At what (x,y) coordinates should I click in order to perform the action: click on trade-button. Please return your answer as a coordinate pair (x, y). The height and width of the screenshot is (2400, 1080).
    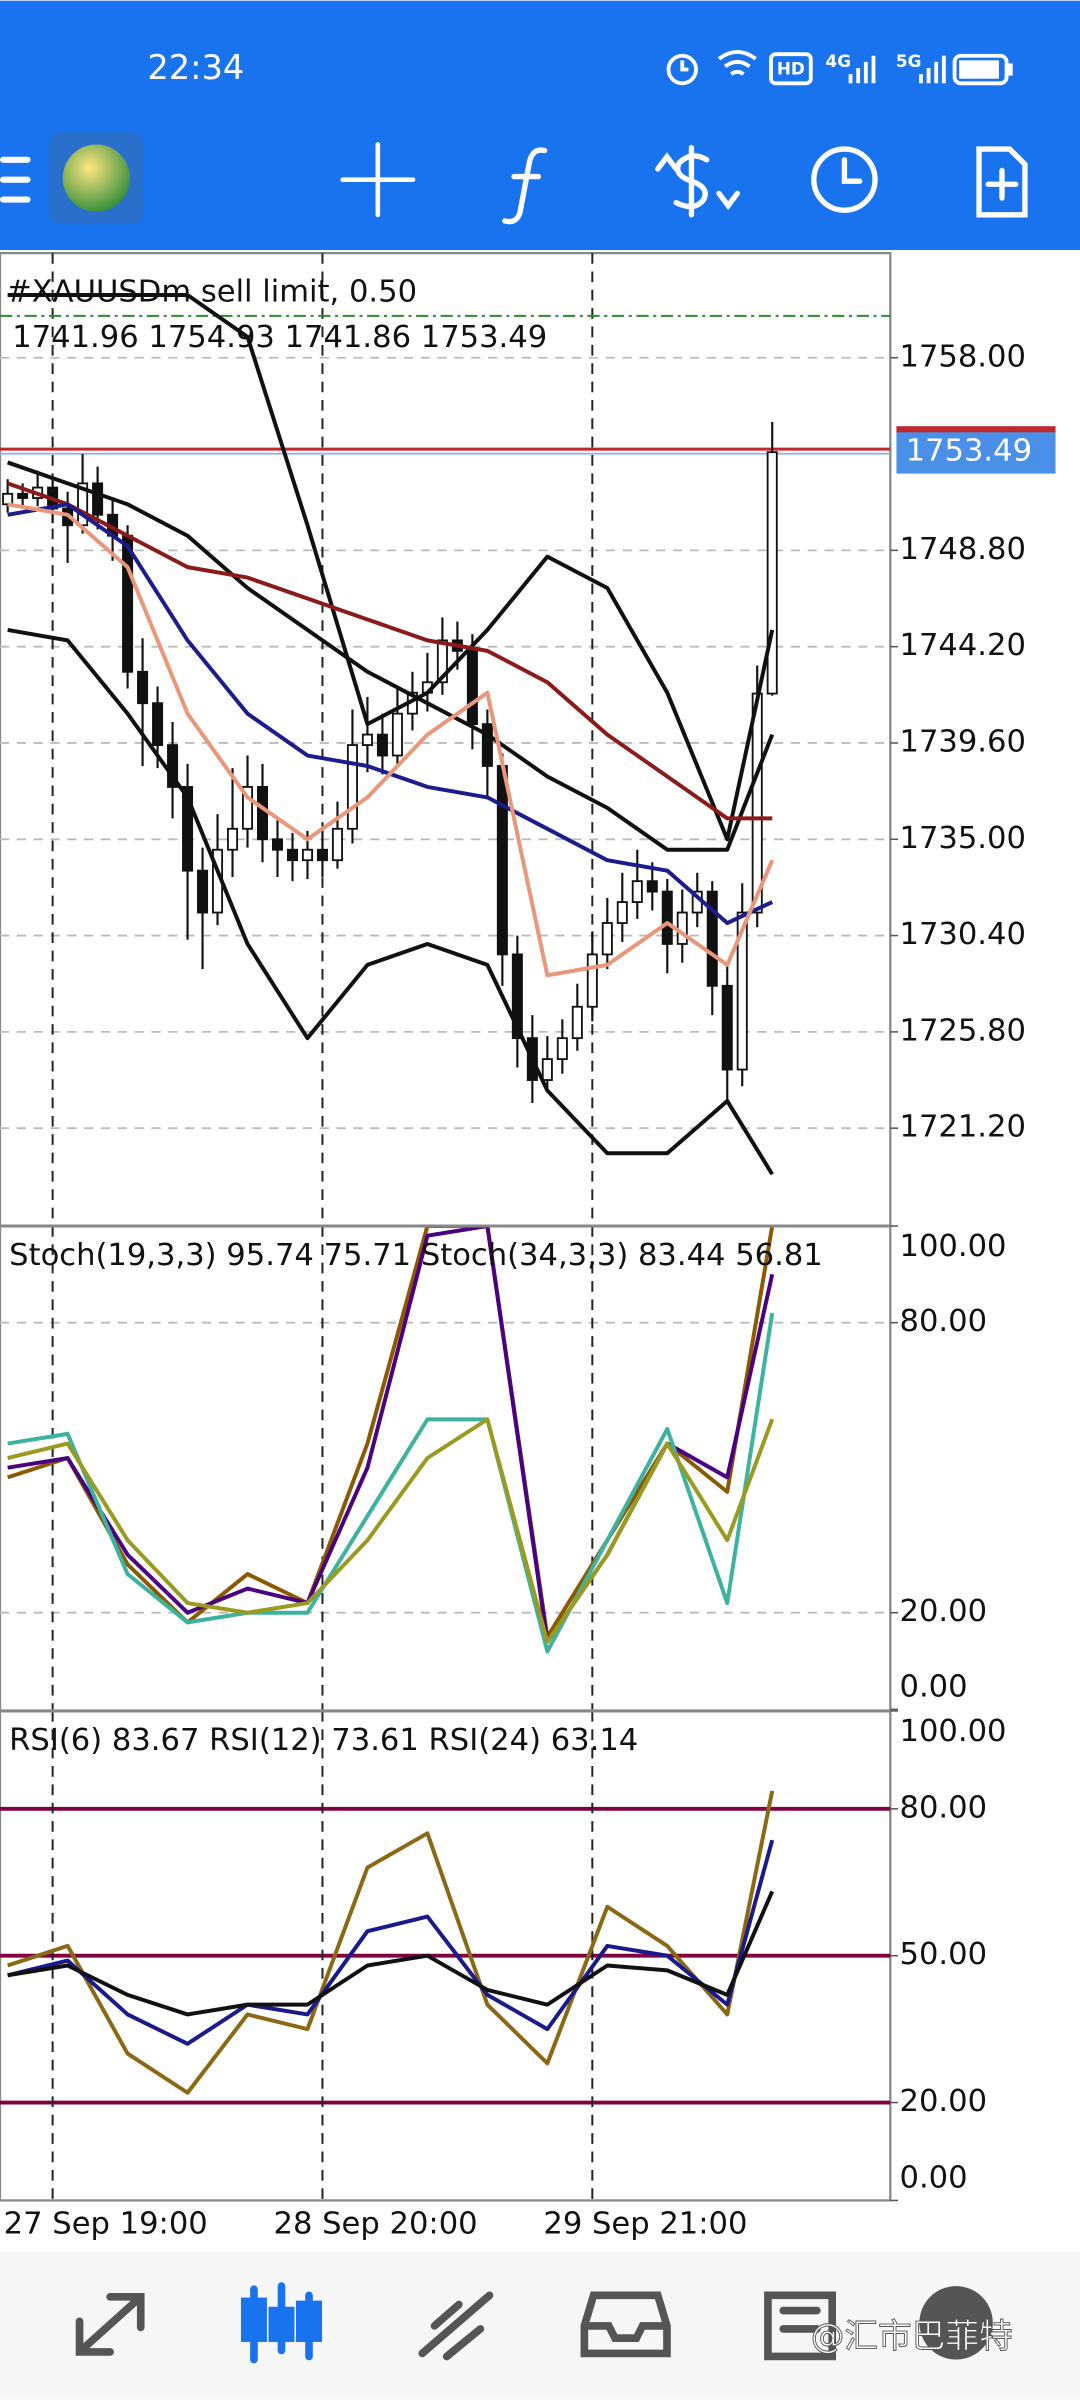
    Looking at the image, I should click on (698, 181).